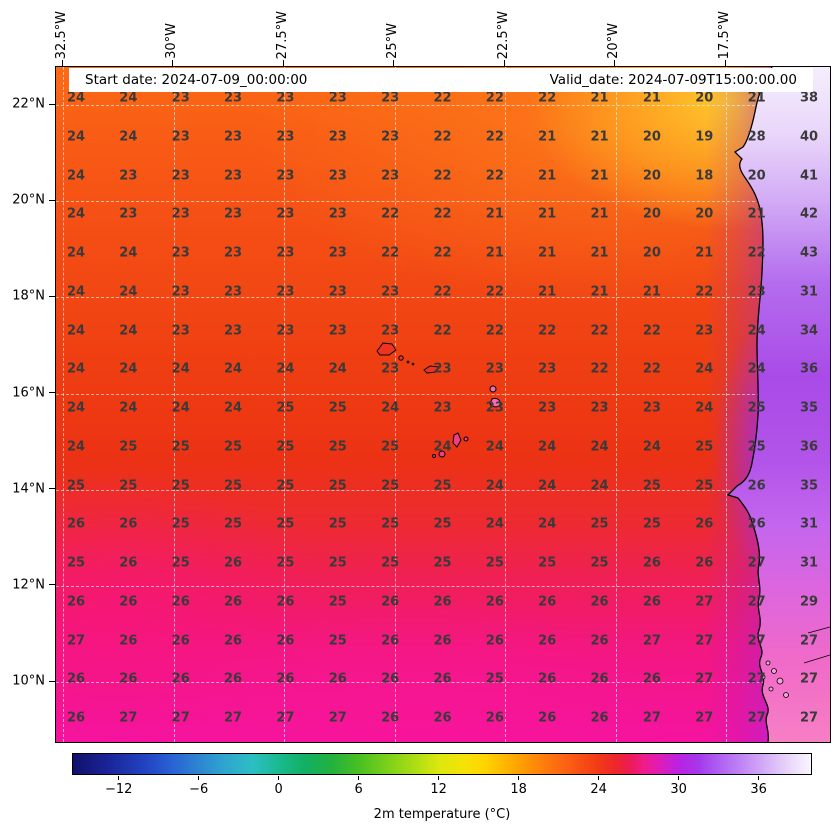 The height and width of the screenshot is (837, 837). What do you see at coordinates (52, 296) in the screenshot?
I see `y-tick-mark` at bounding box center [52, 296].